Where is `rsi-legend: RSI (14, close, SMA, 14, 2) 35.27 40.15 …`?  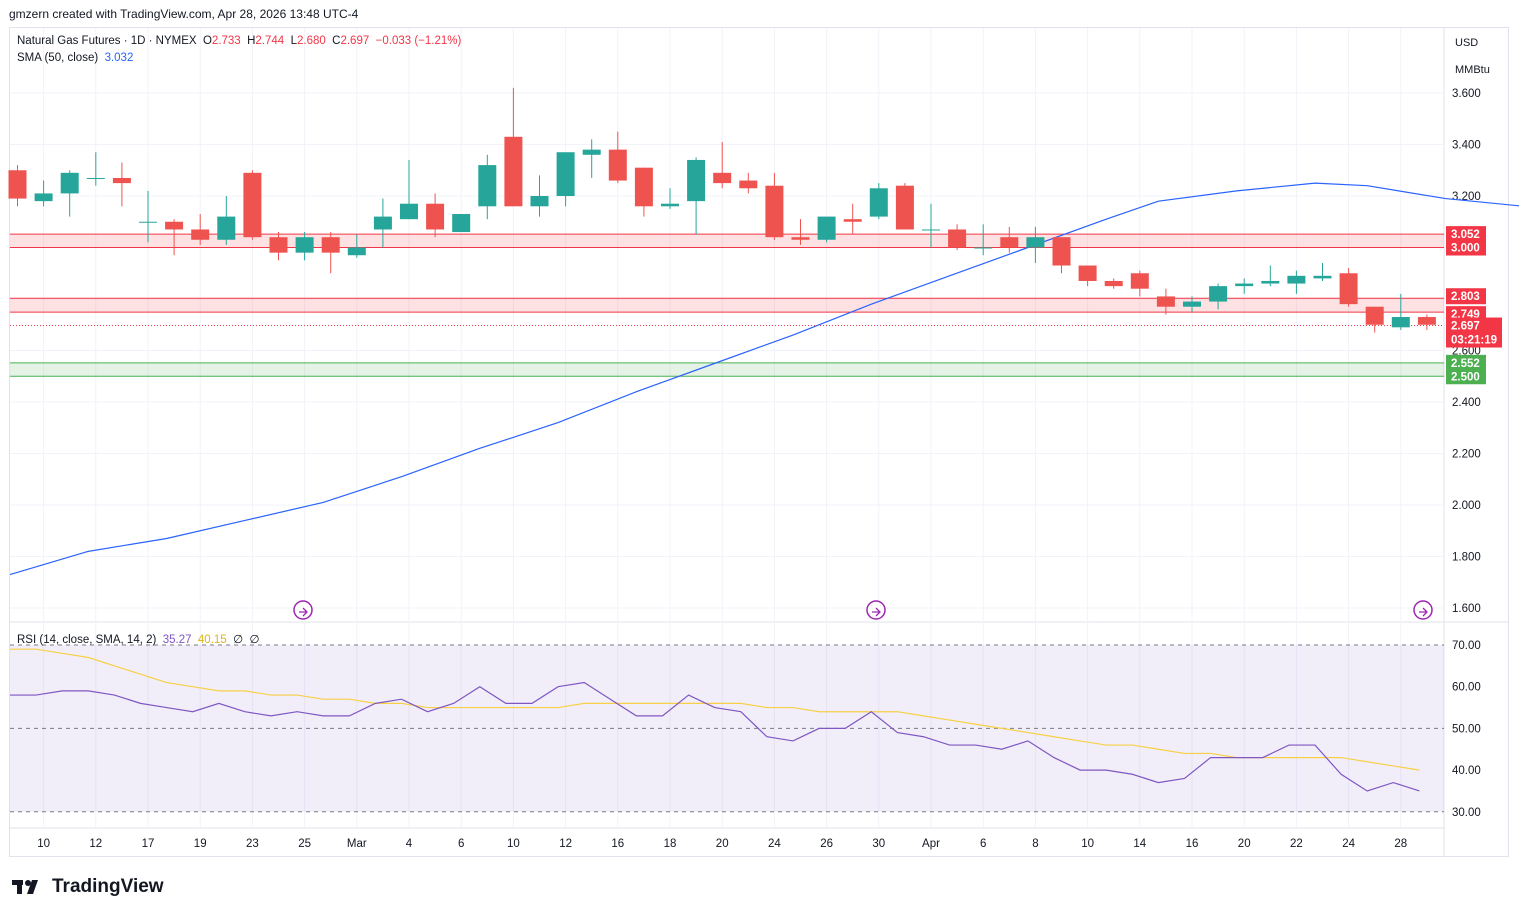 rsi-legend: RSI (14, close, SMA, 14, 2) 35.27 40.15 … is located at coordinates (138, 639).